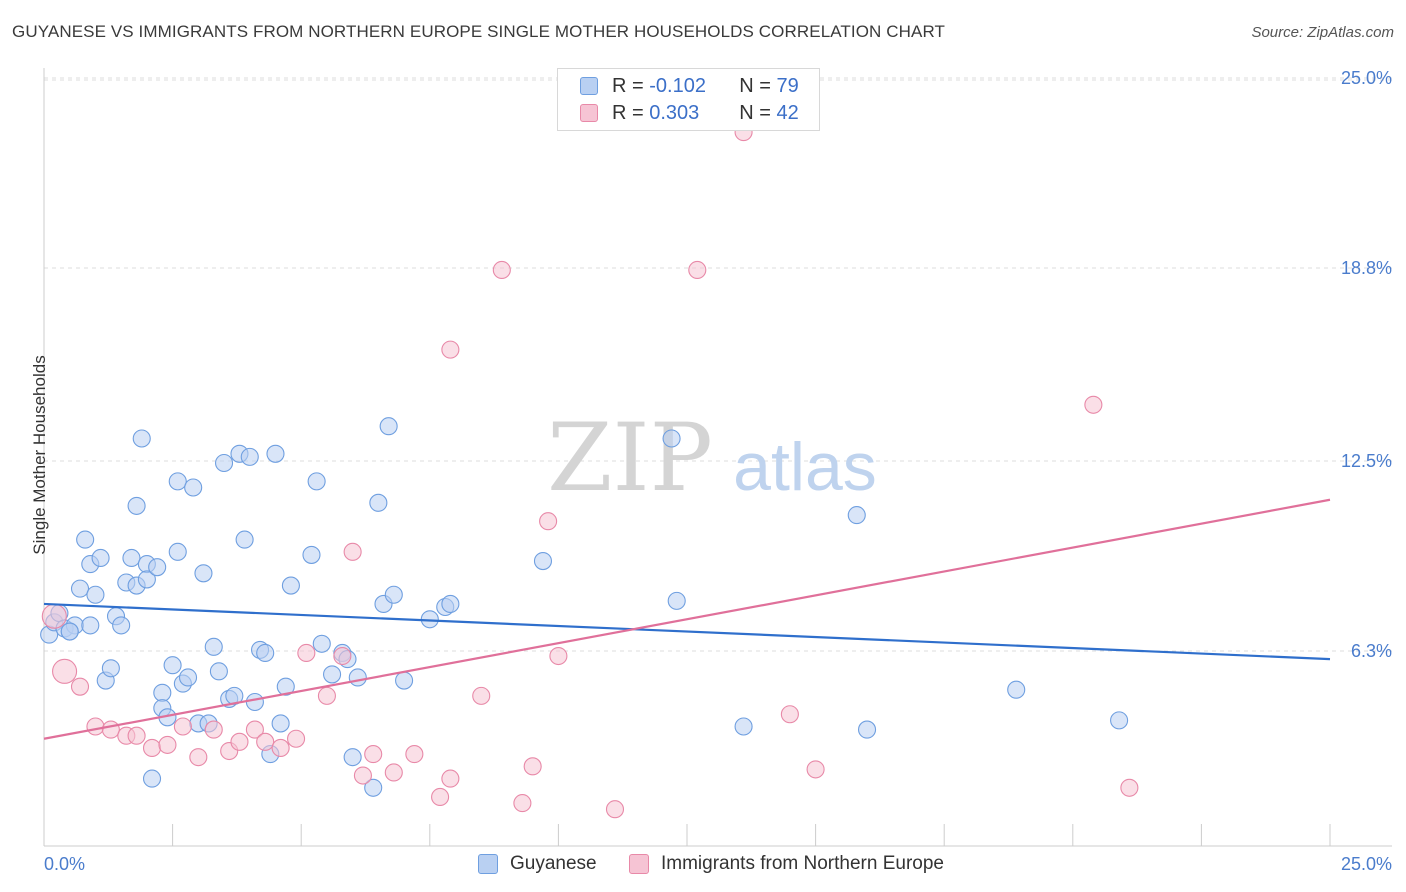 The height and width of the screenshot is (892, 1406). Describe the element at coordinates (805, 467) in the screenshot. I see `watermark-atlas: atlas` at that location.